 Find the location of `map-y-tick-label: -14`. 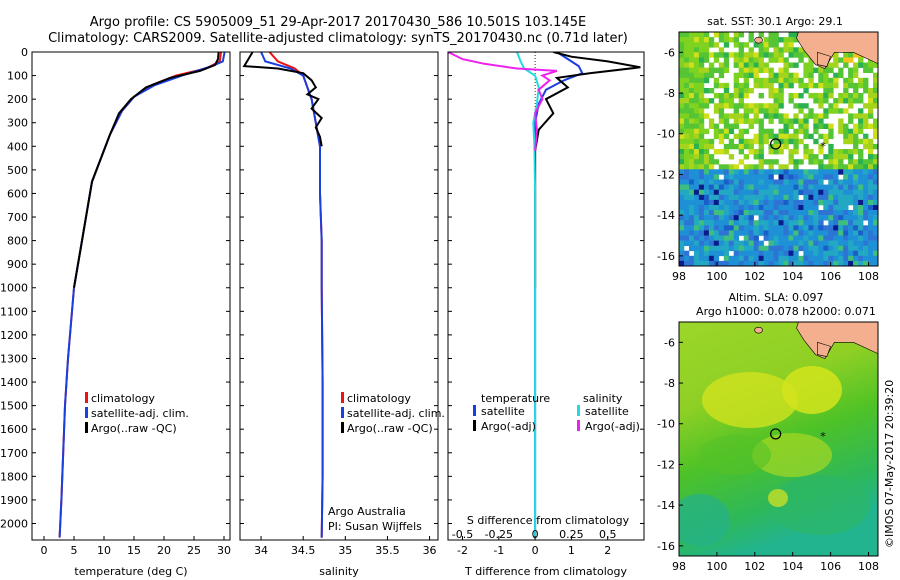

map-y-tick-label: -14 is located at coordinates (666, 215).